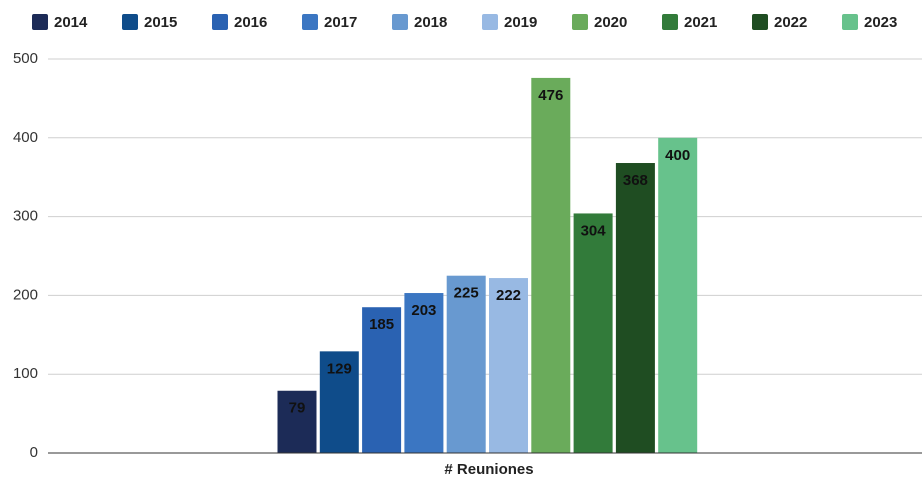  Describe the element at coordinates (508, 295) in the screenshot. I see `data-label: 222` at that location.